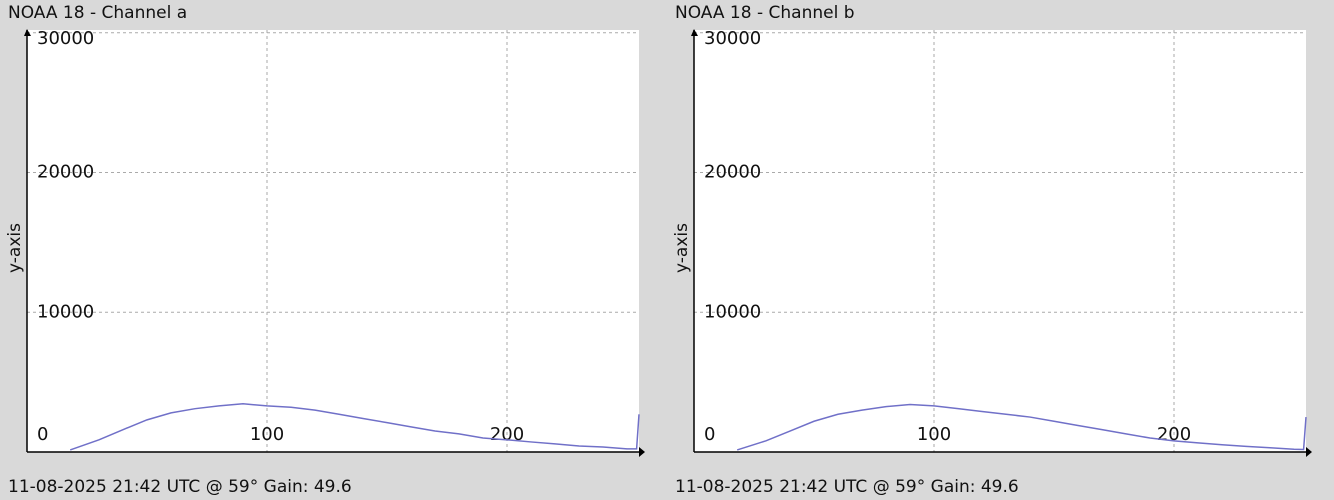 This screenshot has height=500, width=1334. What do you see at coordinates (765, 13) in the screenshot?
I see `chart-title: NOAA 18 - Channel b` at bounding box center [765, 13].